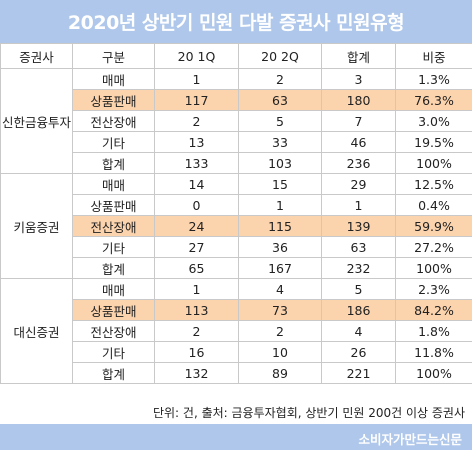 This screenshot has height=450, width=472. I want to click on total-count-cell: 26, so click(358, 352).